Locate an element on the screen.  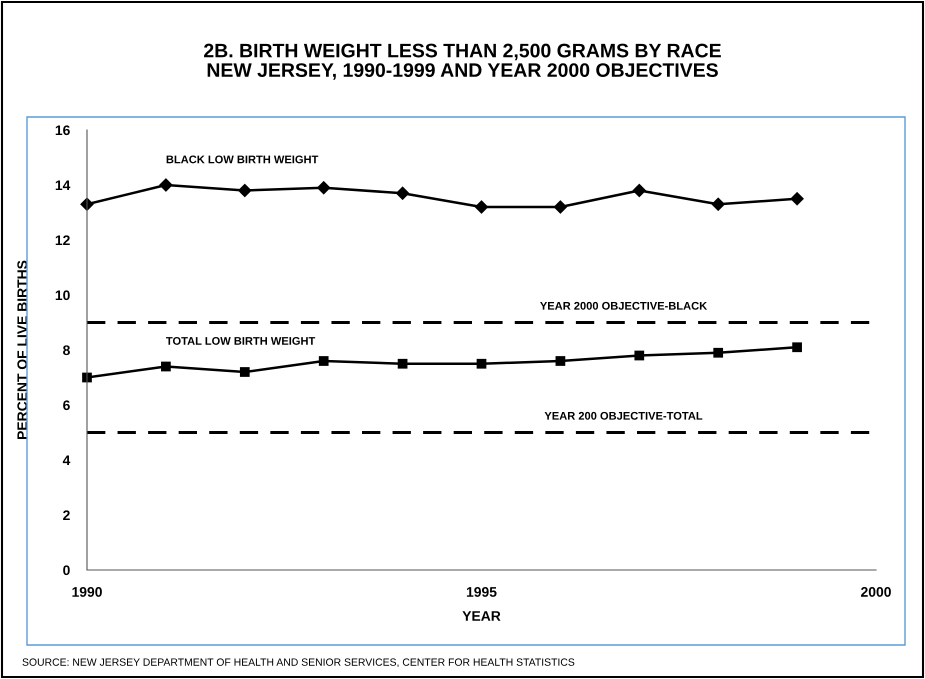
y-tick-label: 12 is located at coordinates (63, 240).